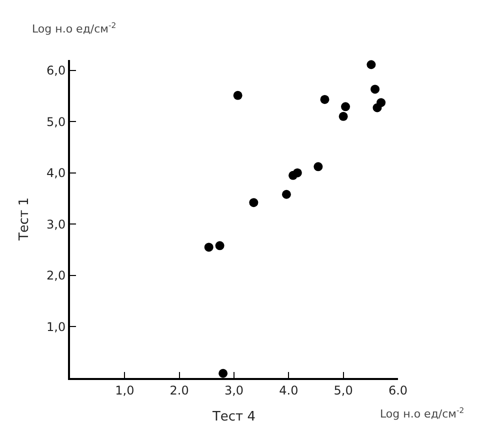 The image size is (498, 438). Describe the element at coordinates (288, 390) in the screenshot. I see `x-tick-label: 4.0` at that location.